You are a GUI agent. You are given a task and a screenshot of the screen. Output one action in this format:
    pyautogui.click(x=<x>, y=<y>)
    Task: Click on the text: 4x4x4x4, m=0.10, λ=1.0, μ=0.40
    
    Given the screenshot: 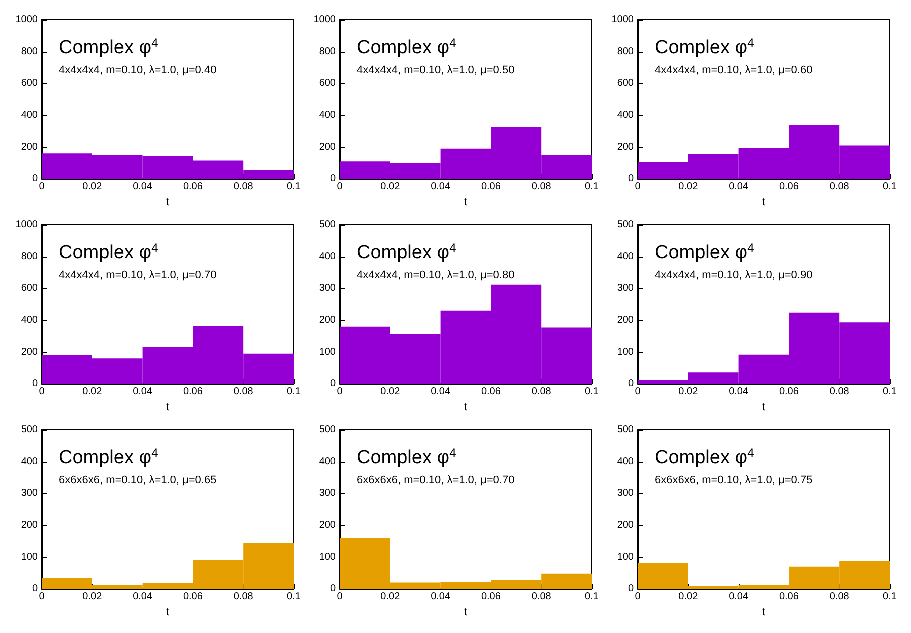 What is the action you would take?
    pyautogui.click(x=138, y=70)
    